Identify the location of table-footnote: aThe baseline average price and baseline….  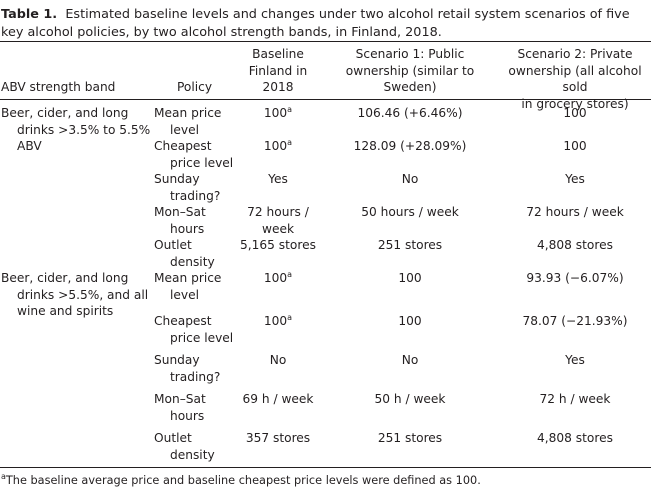
(241, 480).